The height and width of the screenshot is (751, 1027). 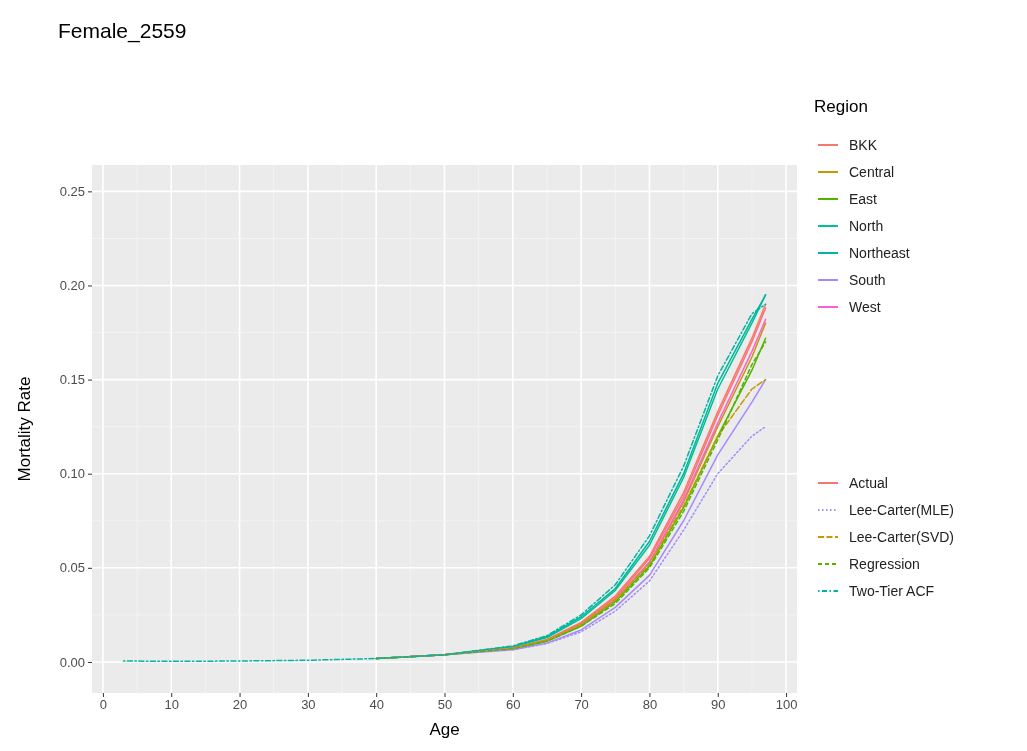 What do you see at coordinates (240, 705) in the screenshot?
I see `x-tick-label: 20` at bounding box center [240, 705].